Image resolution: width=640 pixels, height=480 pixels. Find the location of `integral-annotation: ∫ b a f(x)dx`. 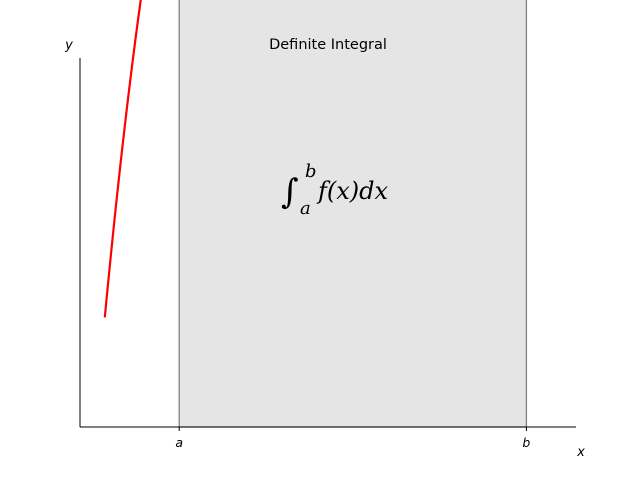

integral-annotation: ∫ b a f(x)dx is located at coordinates (335, 190).